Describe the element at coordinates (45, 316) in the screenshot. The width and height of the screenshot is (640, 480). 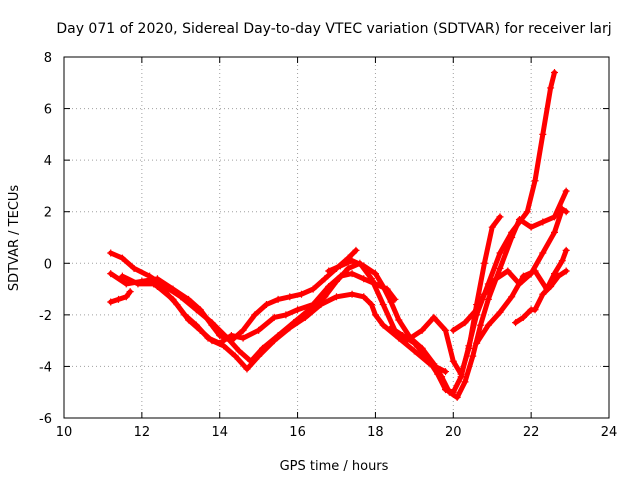
I see `y-tick-label: -2` at that location.